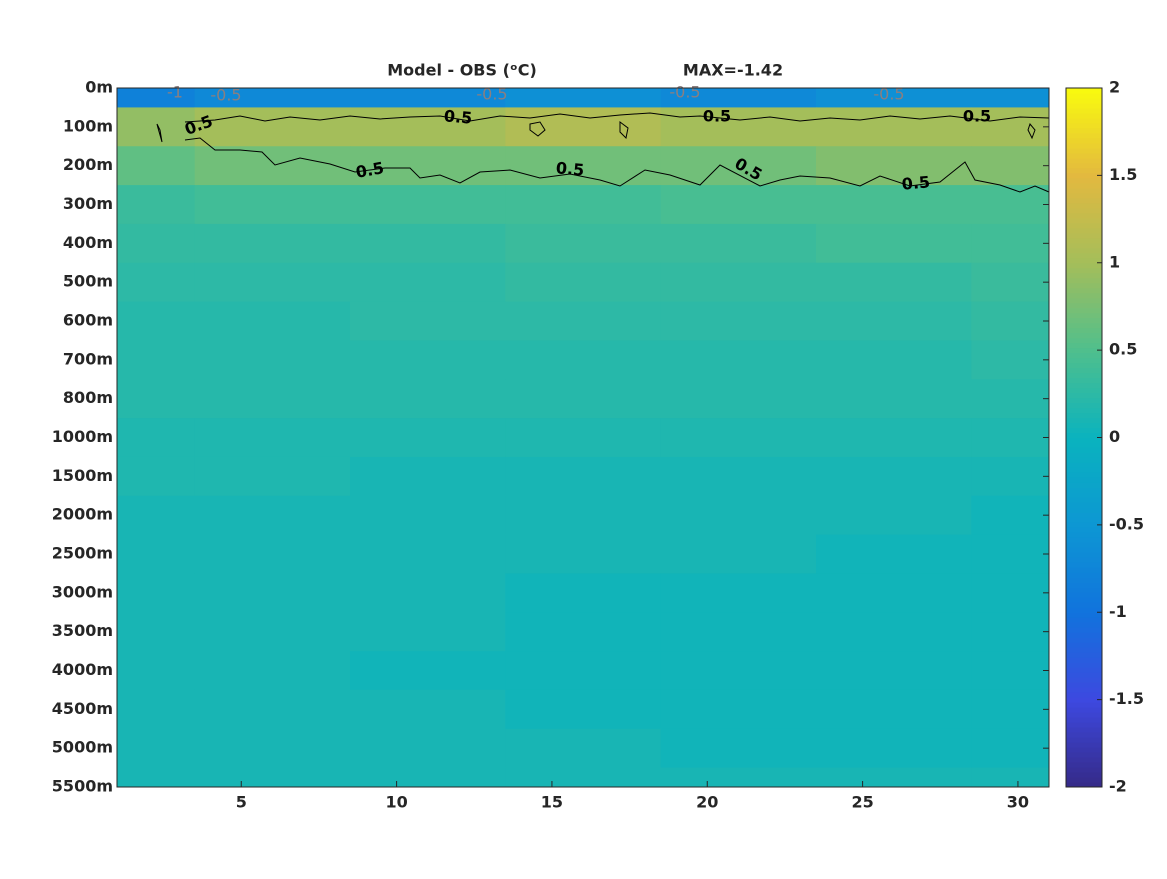 This screenshot has width=1167, height=879. What do you see at coordinates (82, 669) in the screenshot?
I see `y-tick-label: 4000m` at bounding box center [82, 669].